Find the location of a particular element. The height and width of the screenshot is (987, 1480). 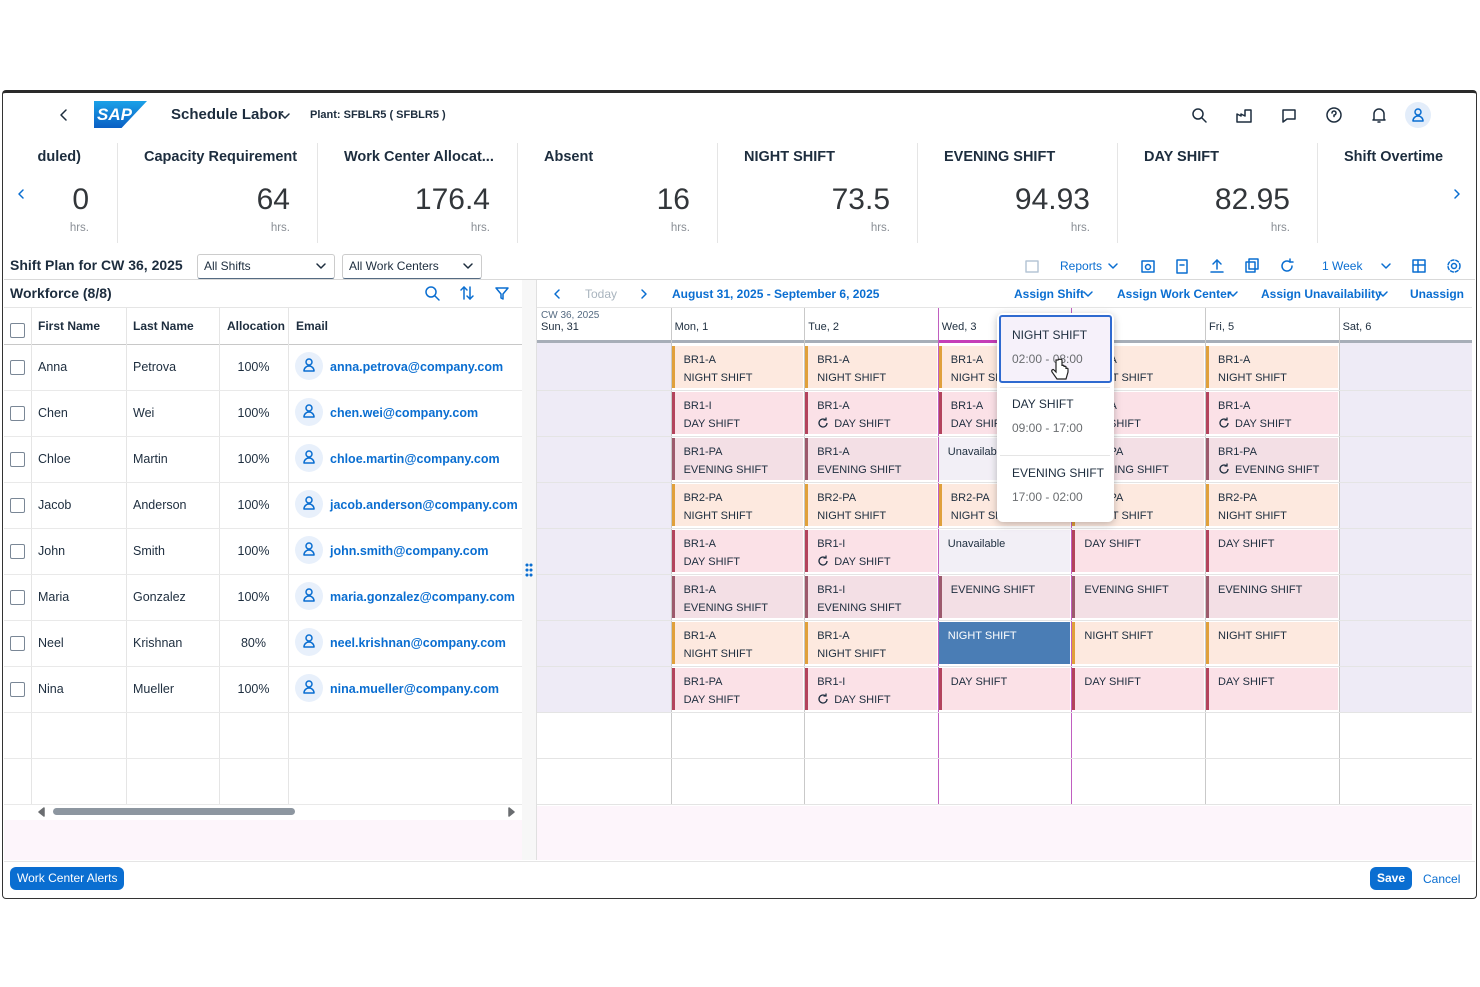

title-menu is located at coordinates (285, 116).